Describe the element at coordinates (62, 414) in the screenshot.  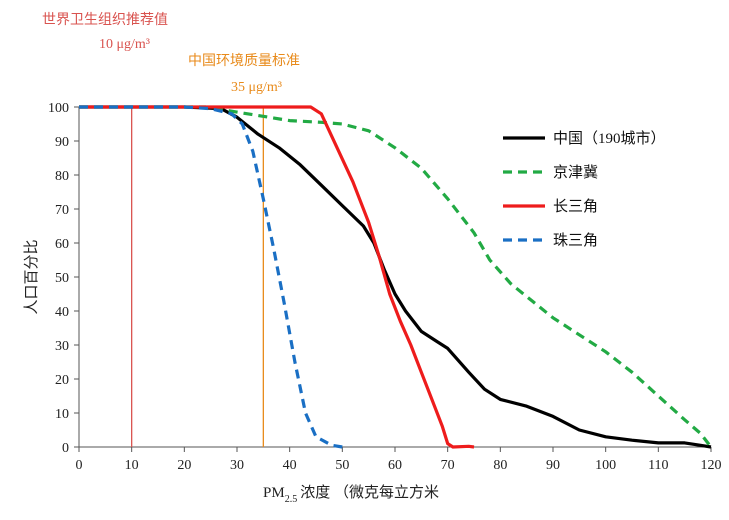
I see `y-tick-label: 10` at that location.